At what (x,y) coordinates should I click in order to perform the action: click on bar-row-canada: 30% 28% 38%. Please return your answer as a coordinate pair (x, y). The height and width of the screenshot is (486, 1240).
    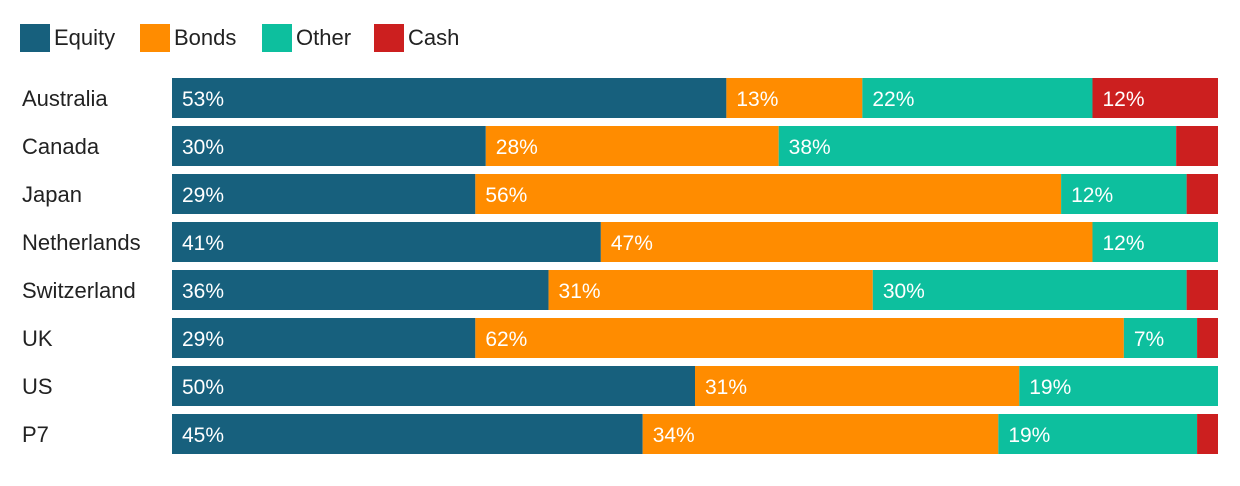
    Looking at the image, I should click on (695, 146).